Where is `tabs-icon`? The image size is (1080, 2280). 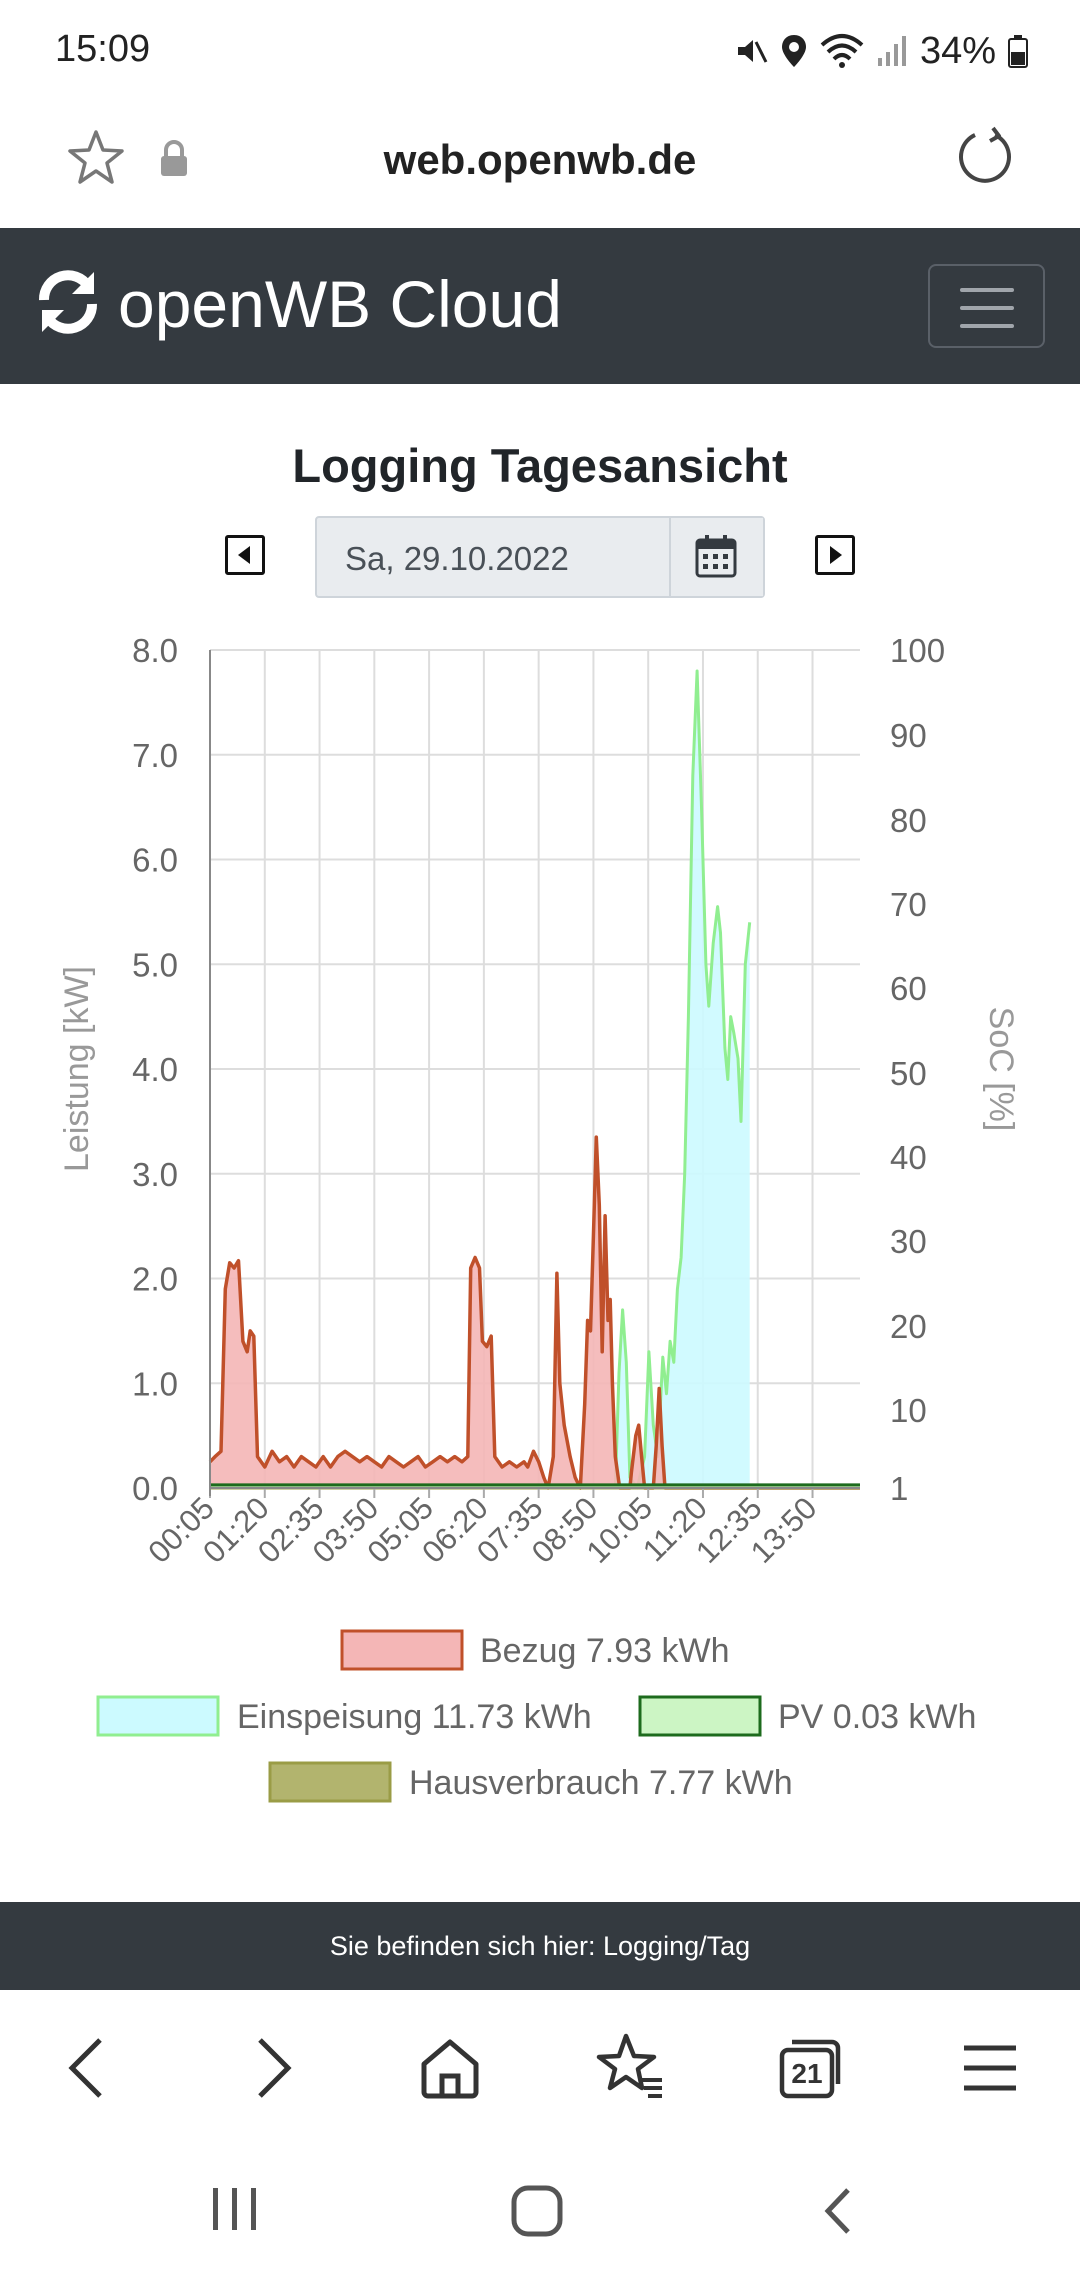 tabs-icon is located at coordinates (810, 2069).